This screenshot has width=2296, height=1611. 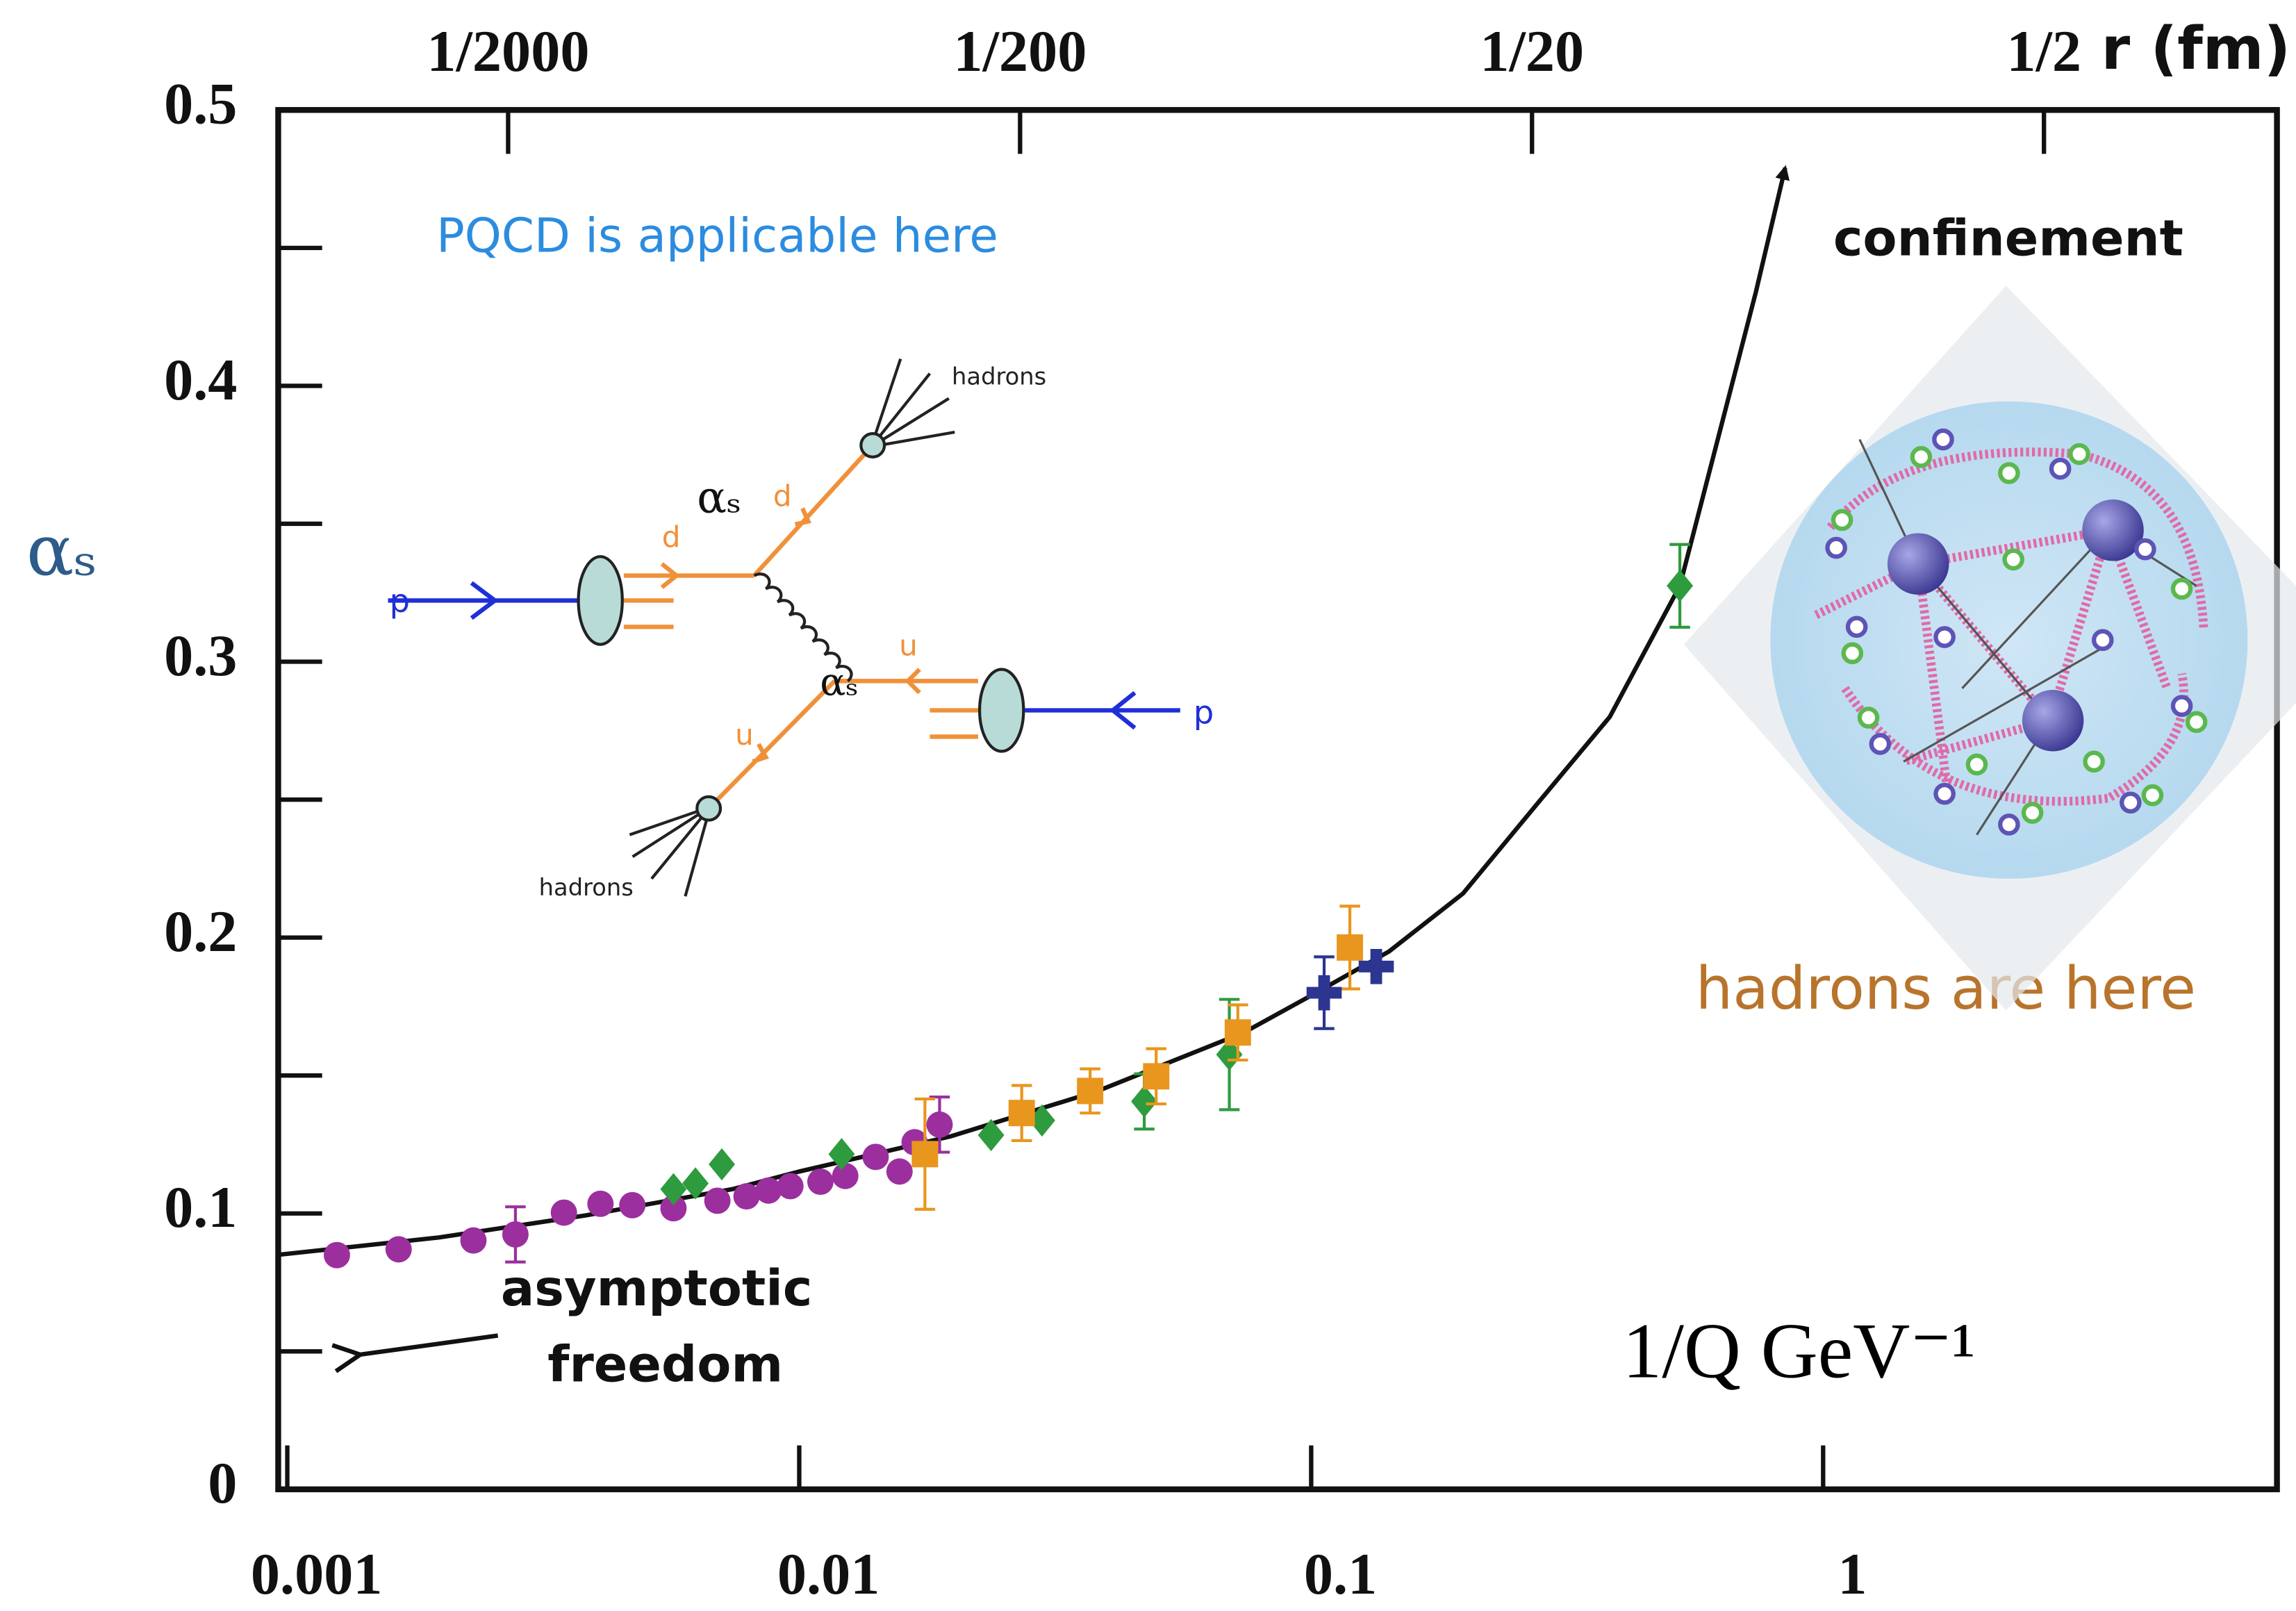 What do you see at coordinates (1340, 1575) in the screenshot?
I see `x-tick-label: 0.1` at bounding box center [1340, 1575].